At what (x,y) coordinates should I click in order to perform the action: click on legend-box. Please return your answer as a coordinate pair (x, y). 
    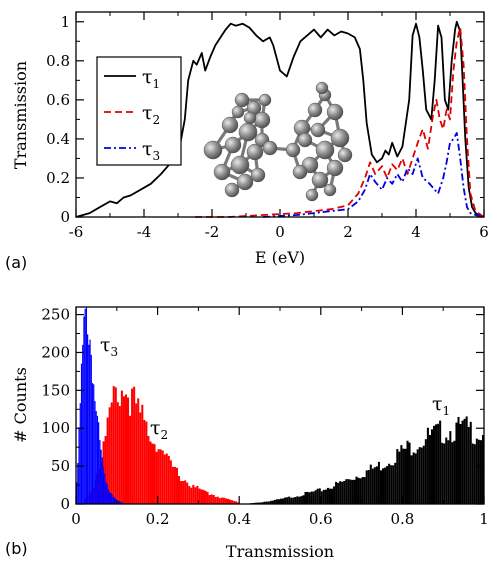
    Looking at the image, I should click on (139, 111).